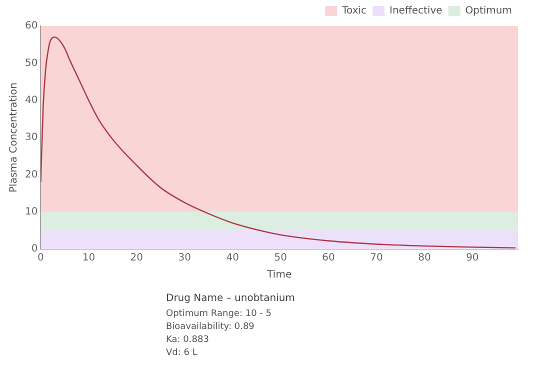 Image resolution: width=540 pixels, height=372 pixels. What do you see at coordinates (416, 11) in the screenshot?
I see `legend-label: Ineffective` at bounding box center [416, 11].